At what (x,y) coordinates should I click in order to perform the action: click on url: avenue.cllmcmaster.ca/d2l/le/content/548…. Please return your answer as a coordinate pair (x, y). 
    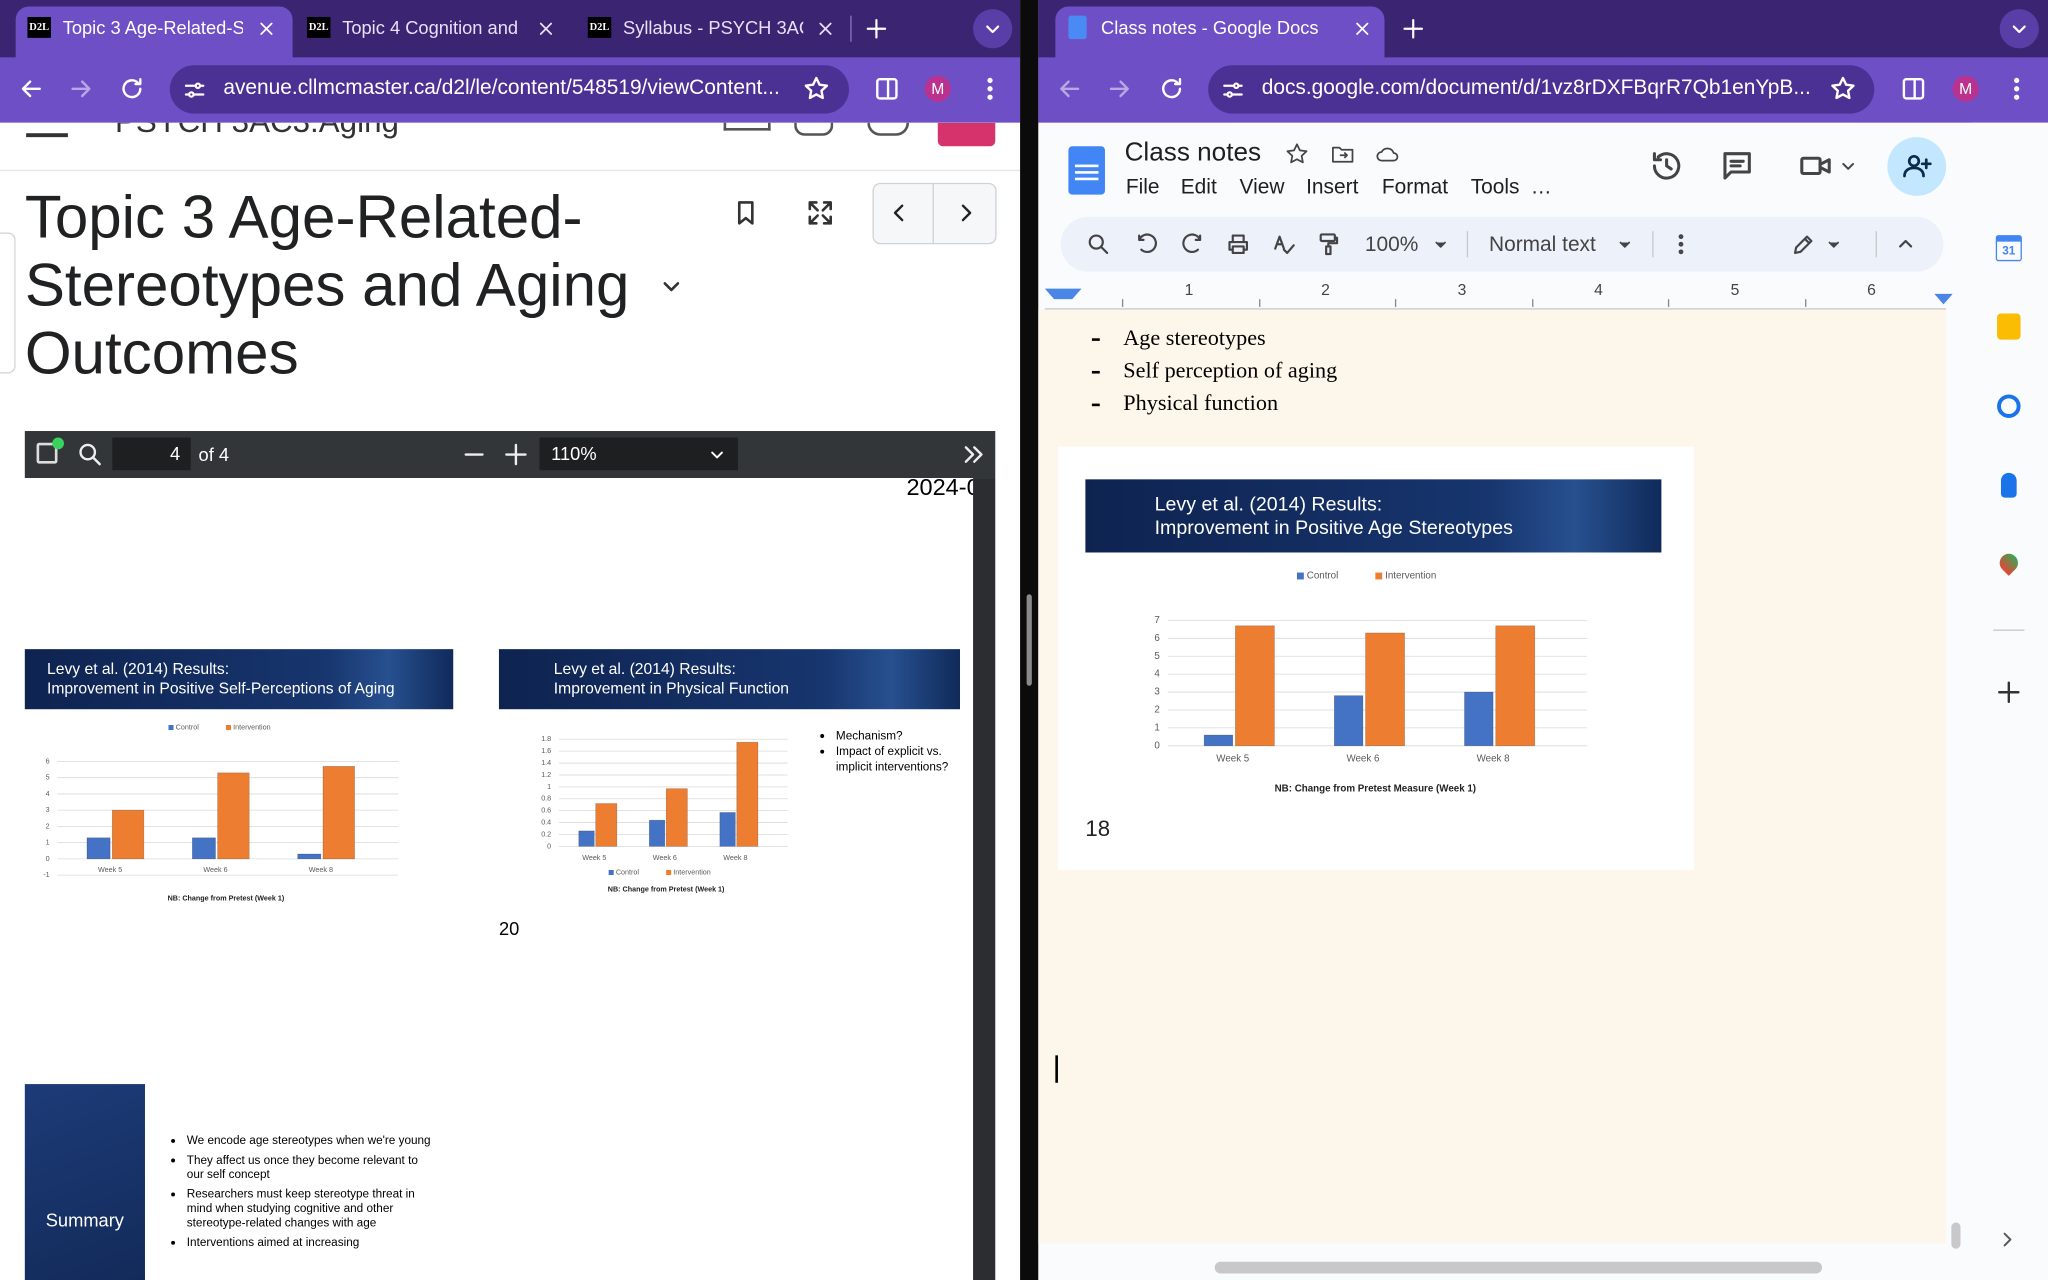
    Looking at the image, I should click on (501, 88).